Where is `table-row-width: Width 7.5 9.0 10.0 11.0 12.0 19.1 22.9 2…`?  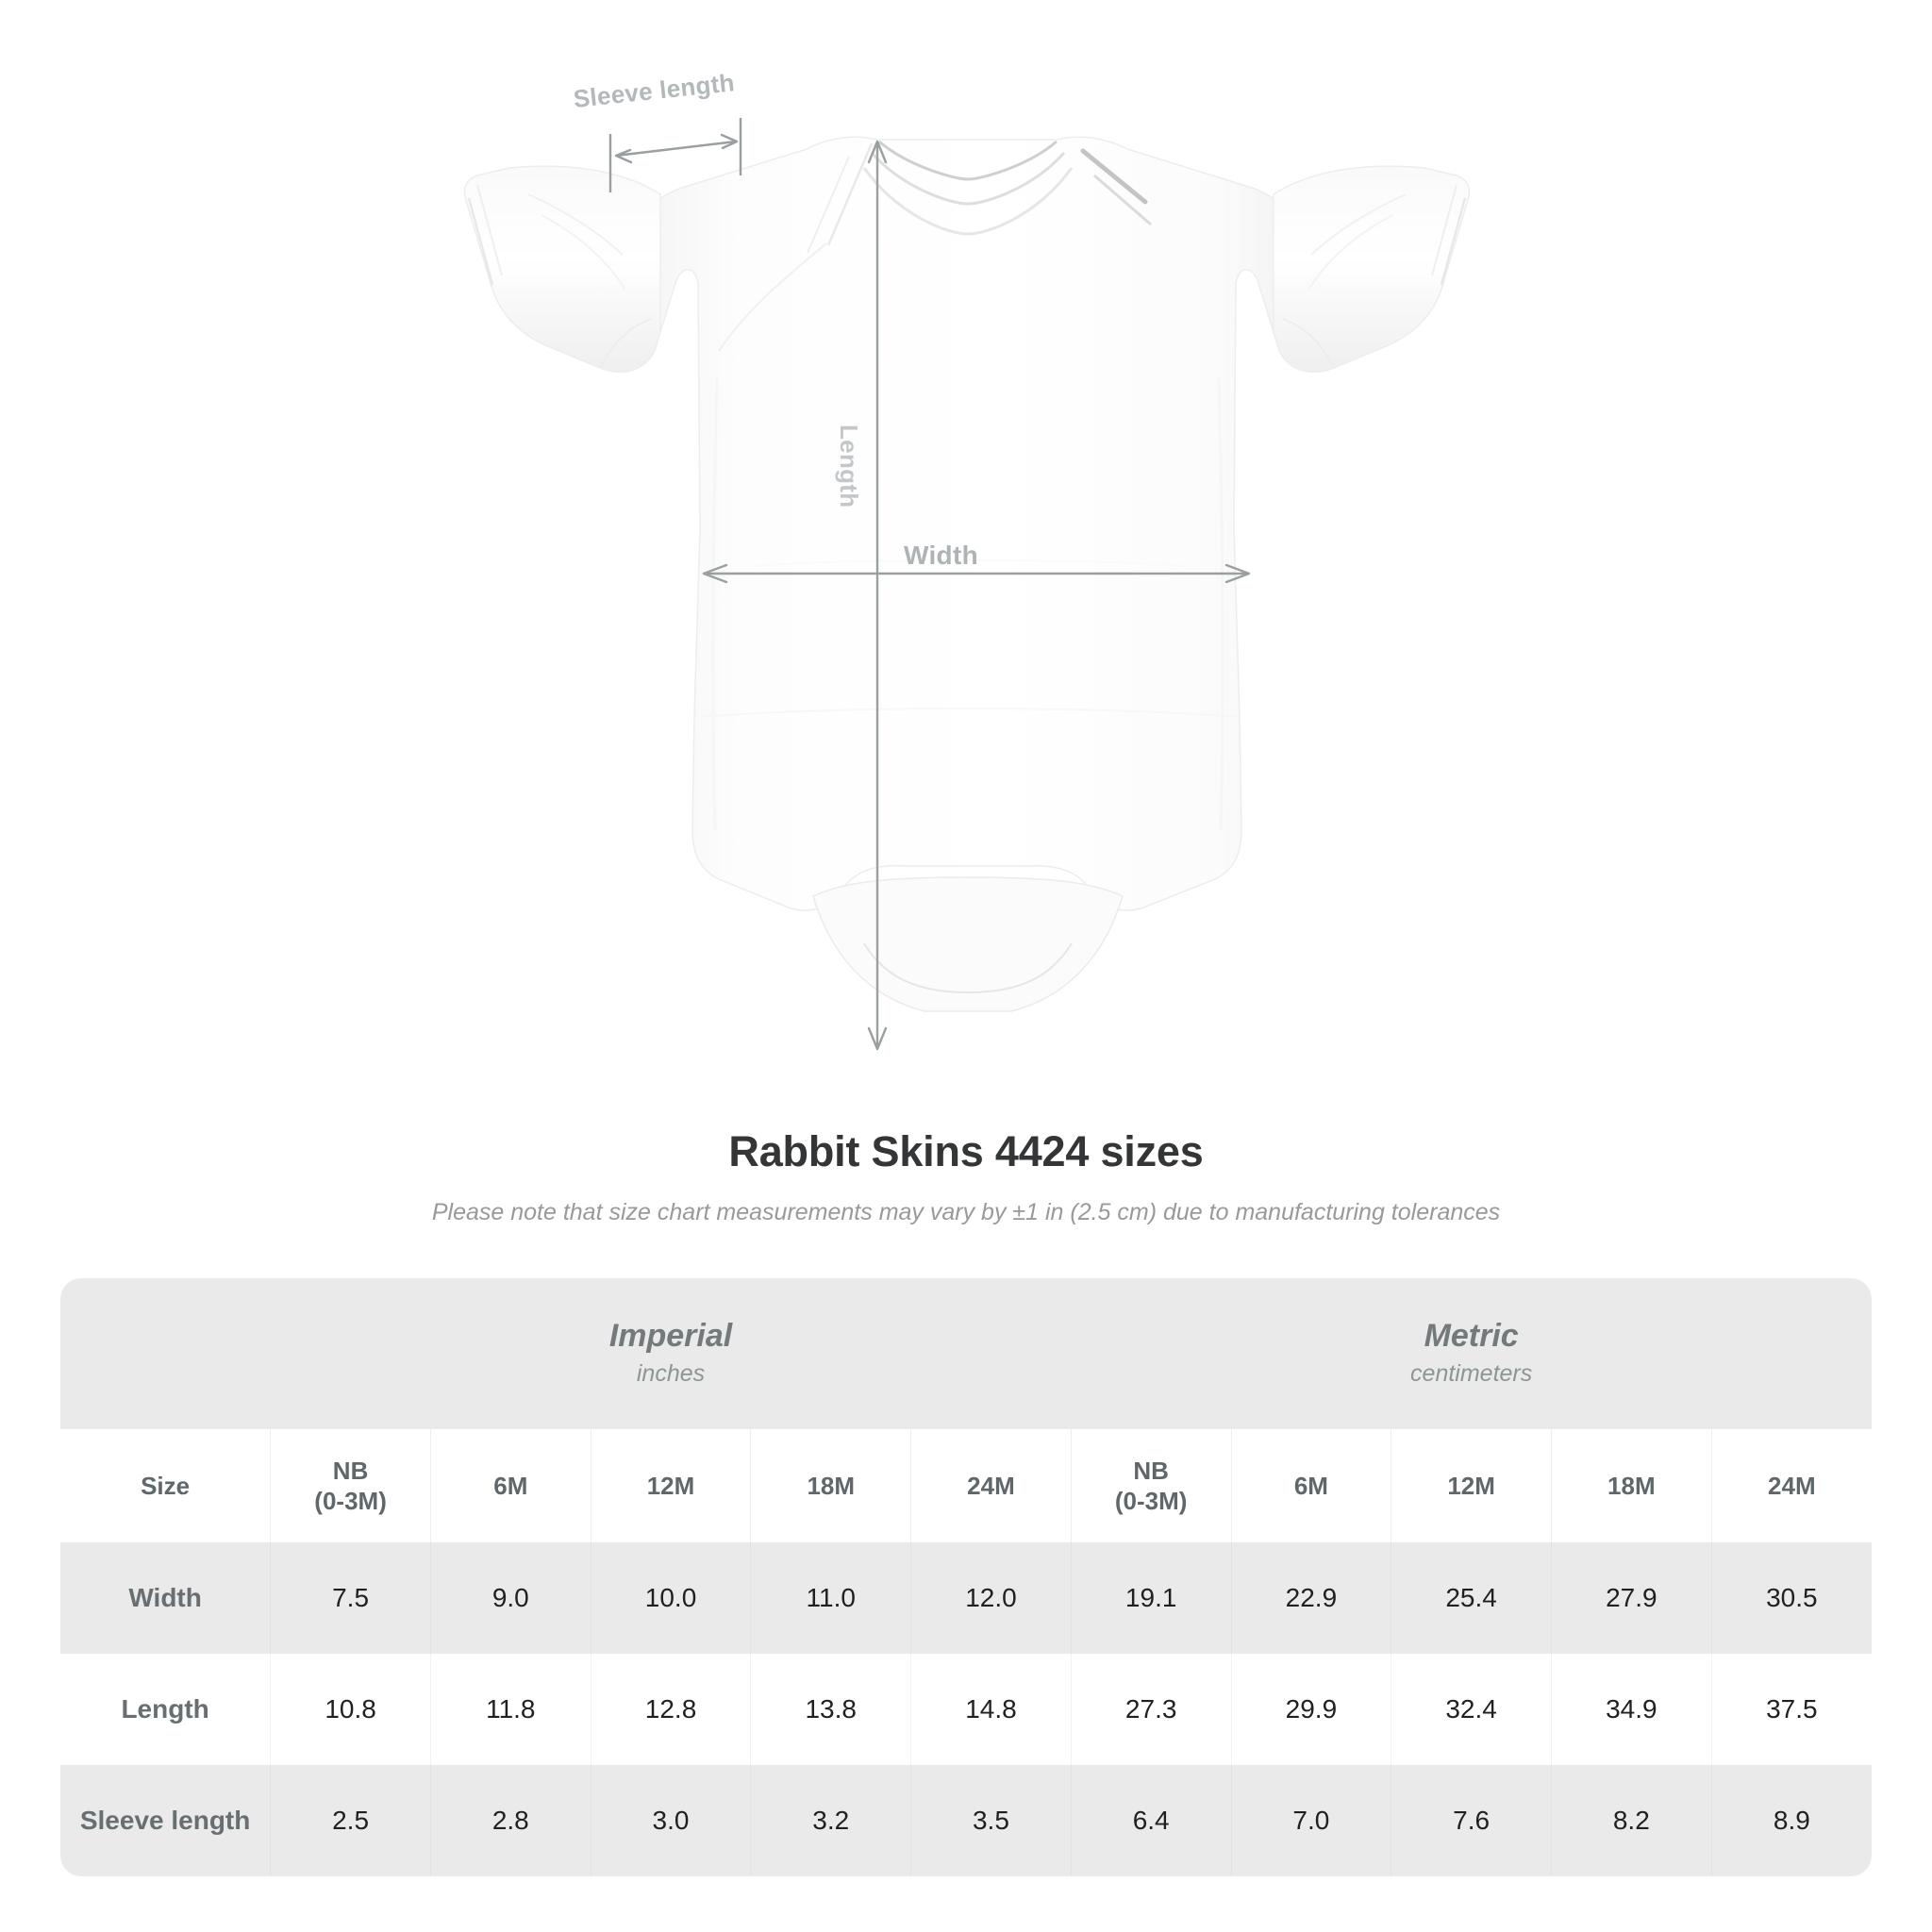
table-row-width: Width 7.5 9.0 10.0 11.0 12.0 19.1 22.9 2… is located at coordinates (966, 1598).